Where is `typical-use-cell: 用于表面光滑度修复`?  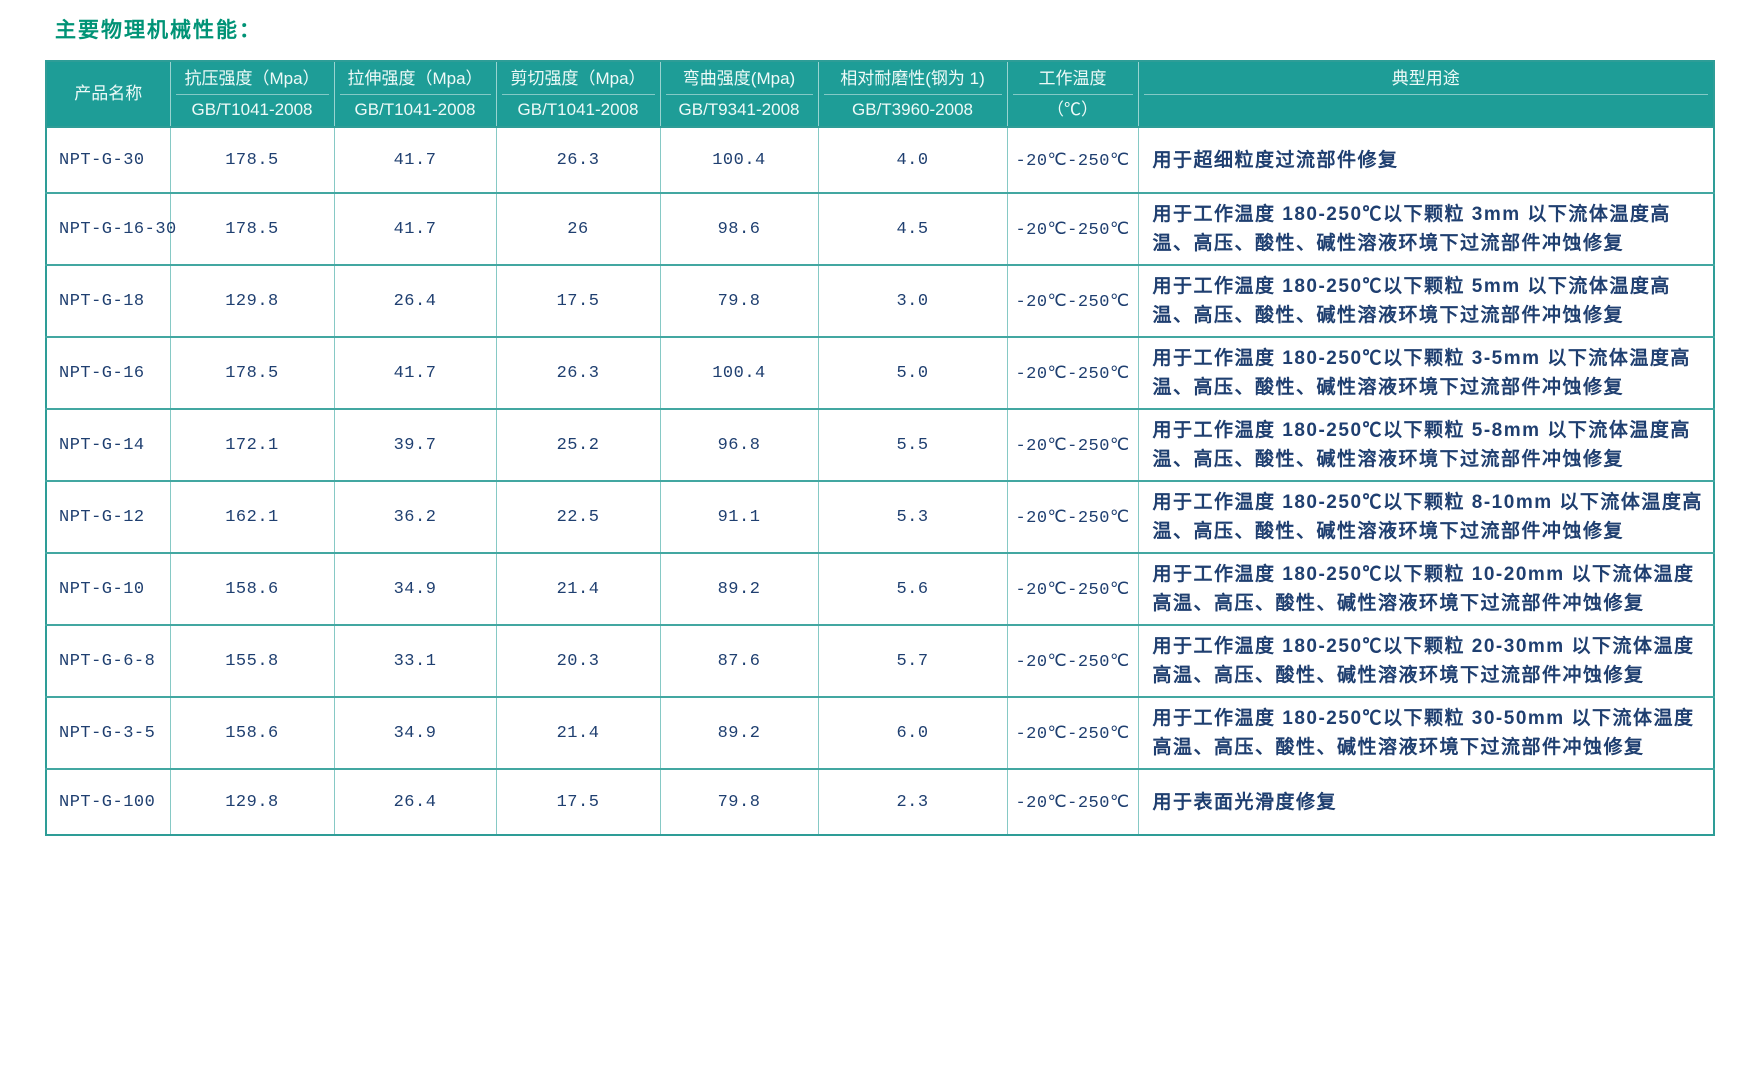 typical-use-cell: 用于表面光滑度修复 is located at coordinates (1425, 801).